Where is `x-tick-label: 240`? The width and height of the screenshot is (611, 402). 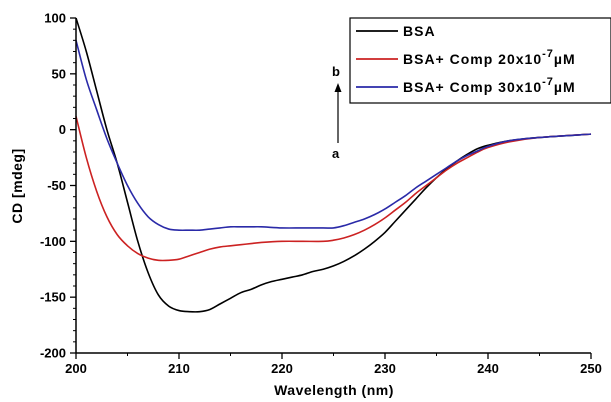 x-tick-label: 240 is located at coordinates (488, 368).